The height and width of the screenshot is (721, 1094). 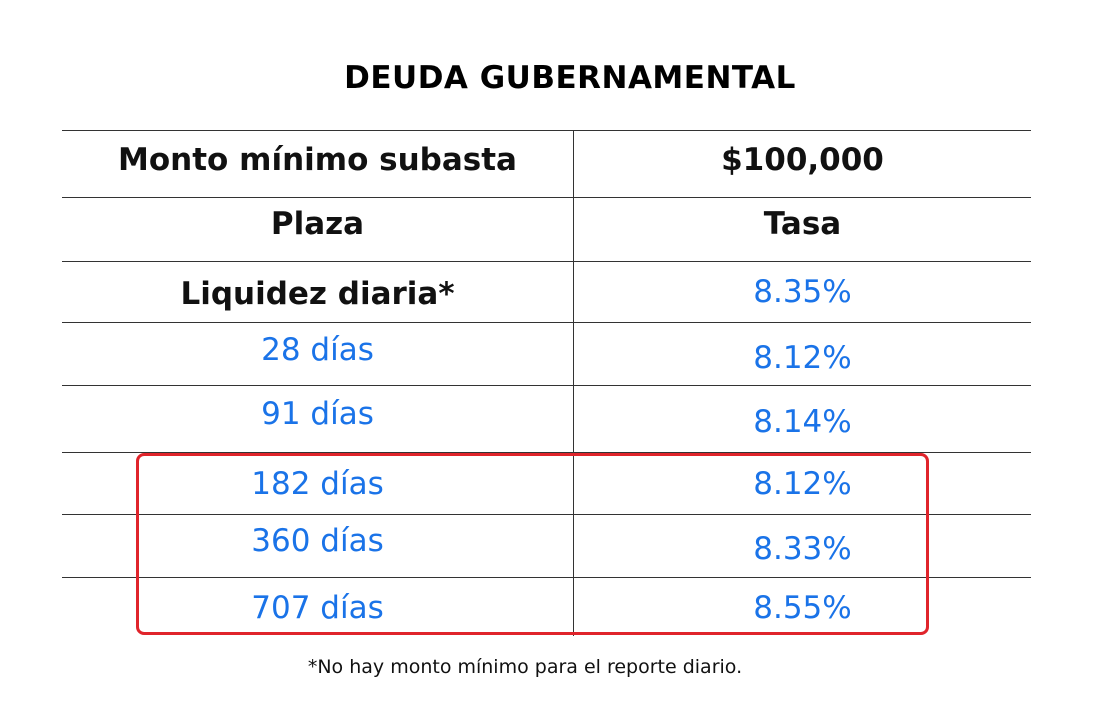 What do you see at coordinates (802, 549) in the screenshot?
I see `table-cell-tasa: 8.33%` at bounding box center [802, 549].